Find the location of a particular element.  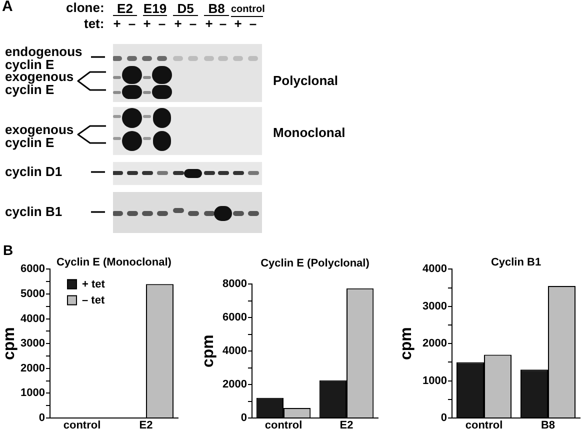

text: Monoclonal is located at coordinates (309, 132).